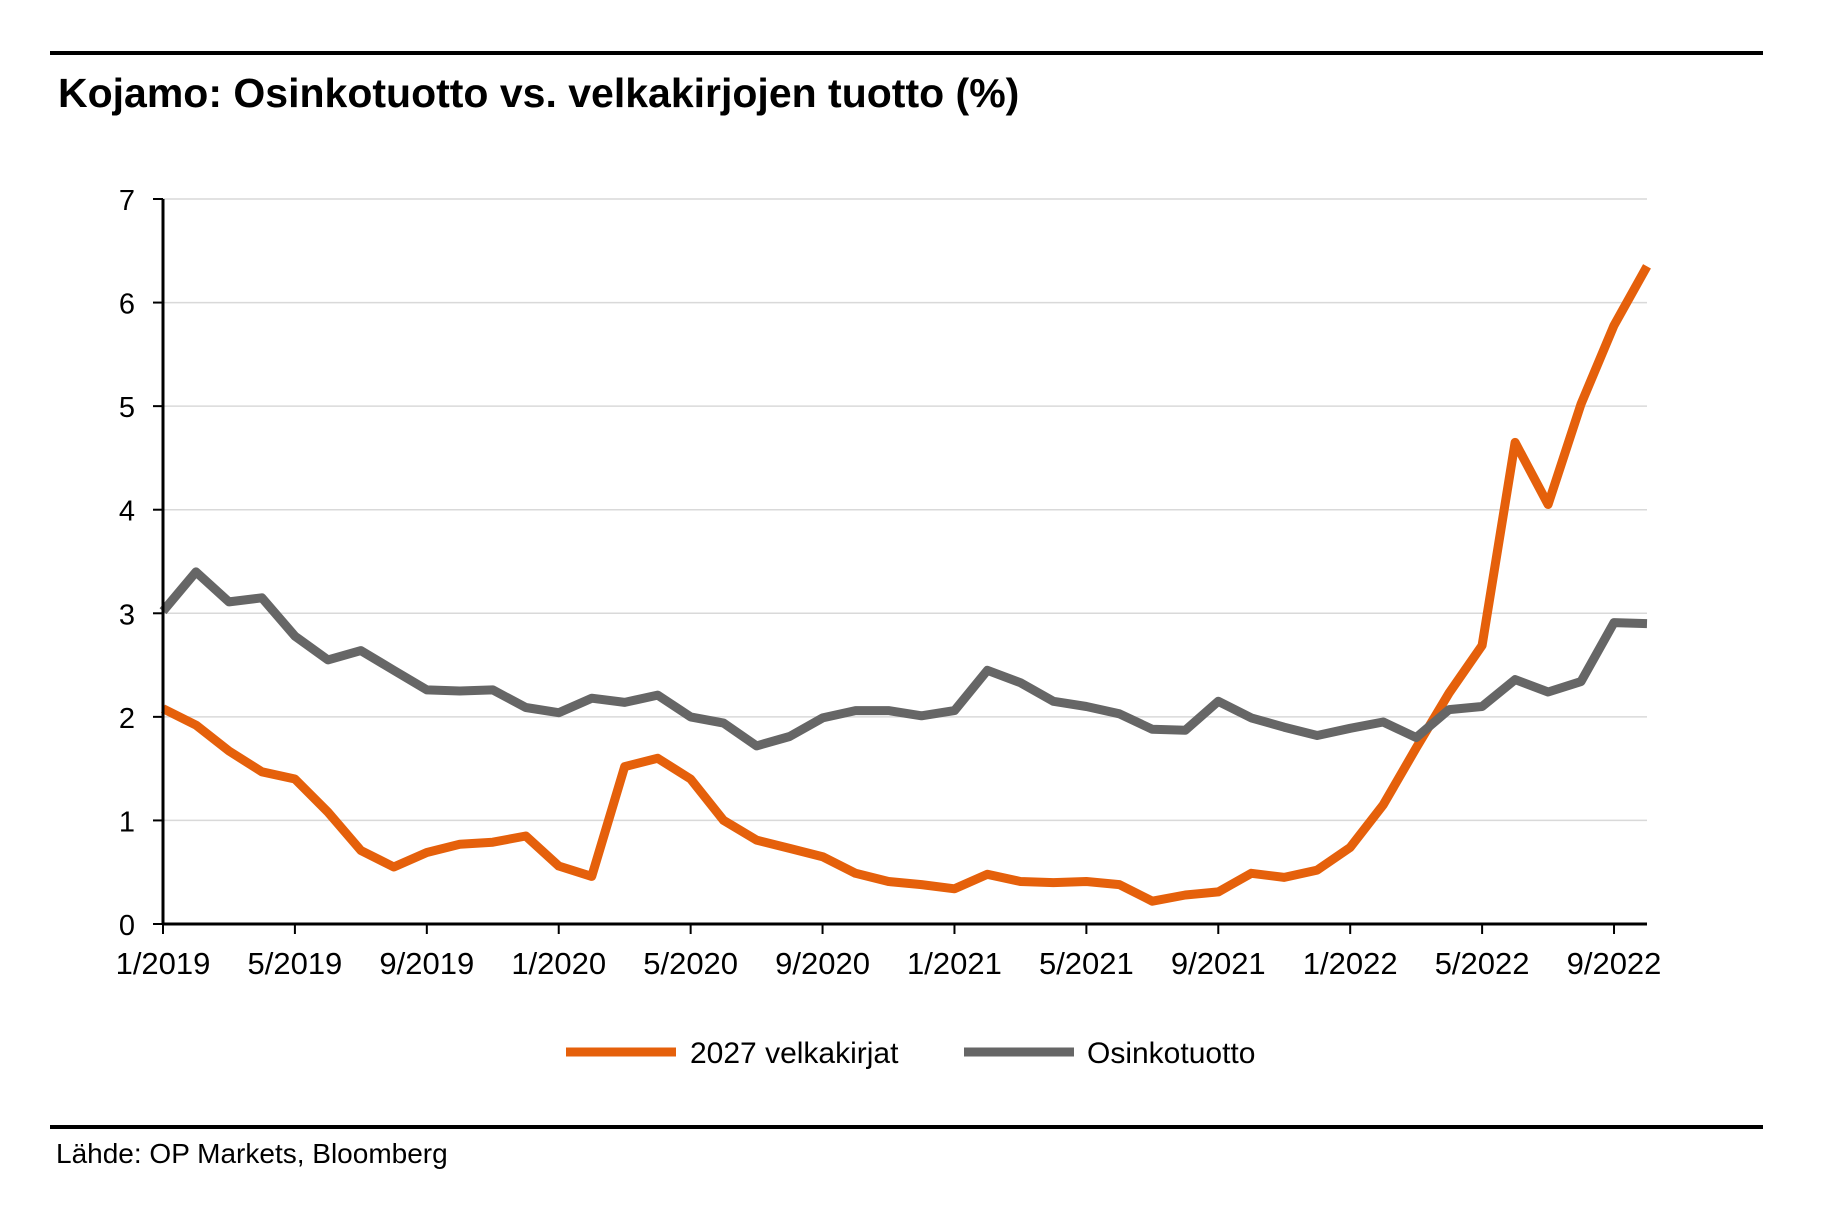 Image resolution: width=1838 pixels, height=1206 pixels. What do you see at coordinates (127, 408) in the screenshot?
I see `y-tick-label: 5` at bounding box center [127, 408].